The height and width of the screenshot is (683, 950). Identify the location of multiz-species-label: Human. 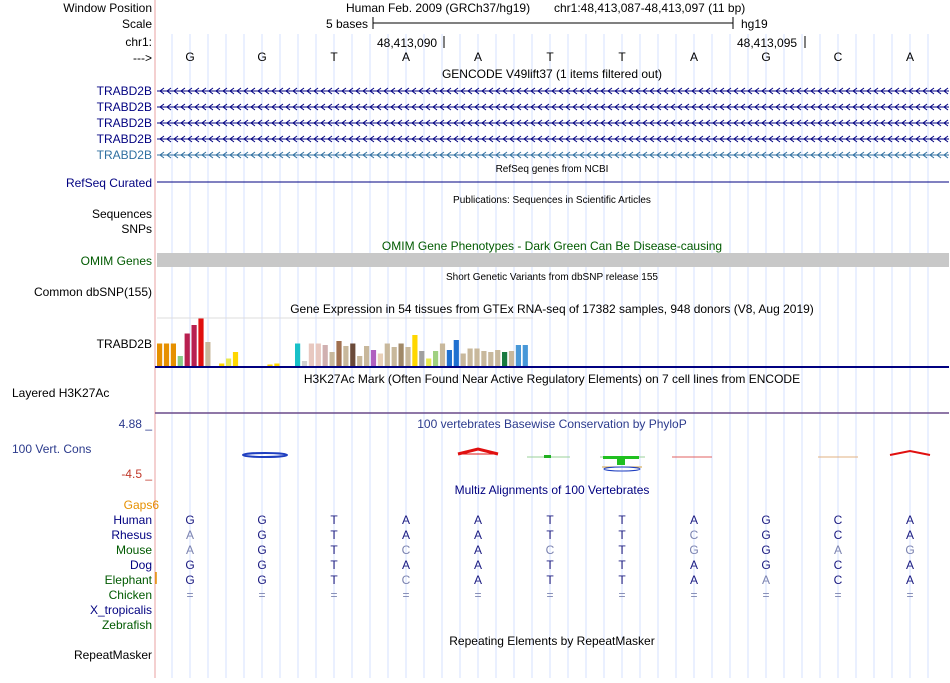
(132, 520).